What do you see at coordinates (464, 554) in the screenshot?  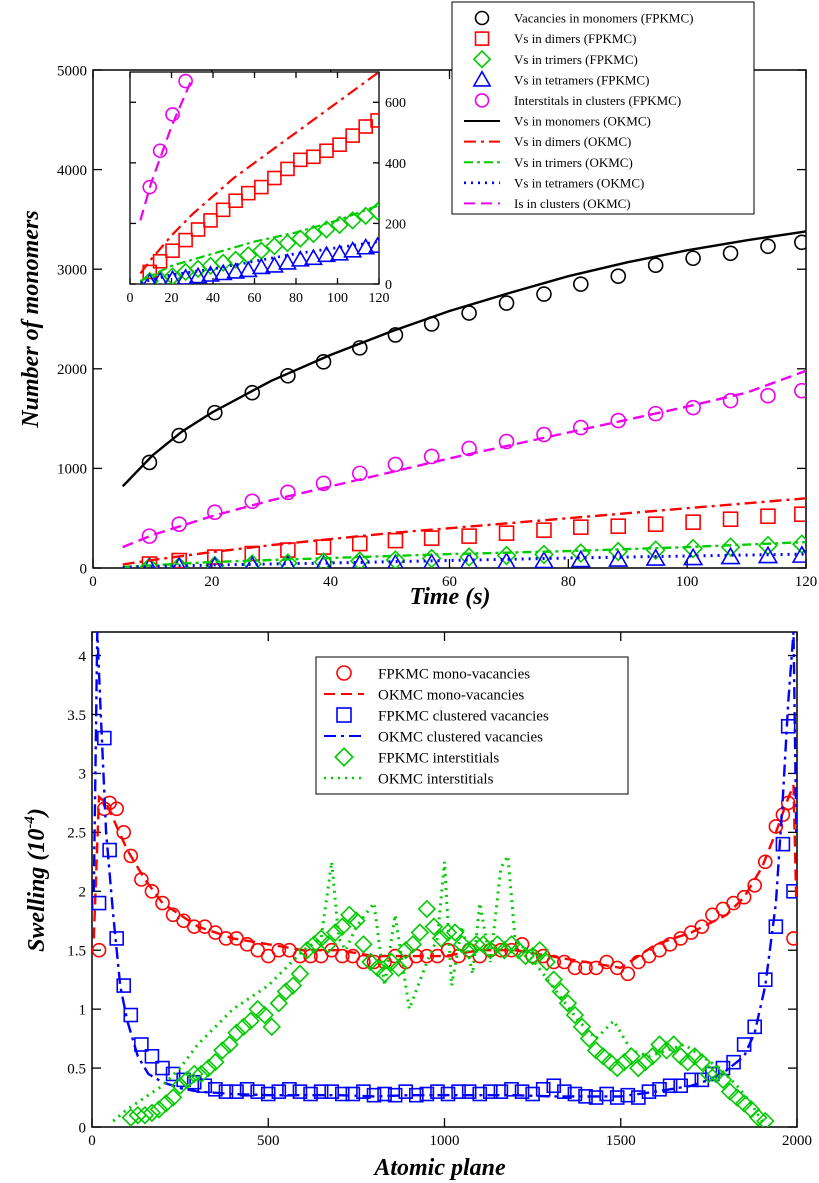 I see `top-series-vs-in-trimers-okmc` at bounding box center [464, 554].